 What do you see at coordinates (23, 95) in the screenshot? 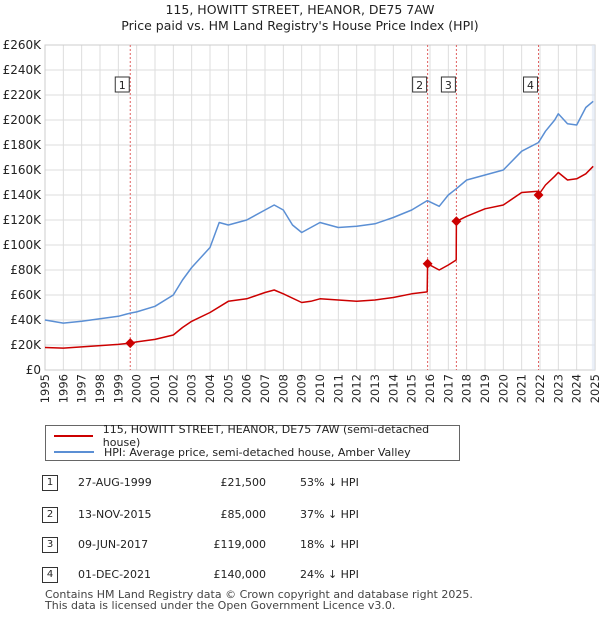
I see `y-tick-label: £220K` at bounding box center [23, 95].